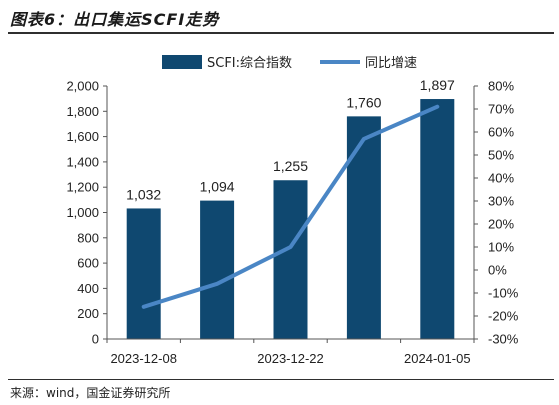 The height and width of the screenshot is (405, 559). I want to click on legend-bar-label: SCFI:综合指数, so click(249, 63).